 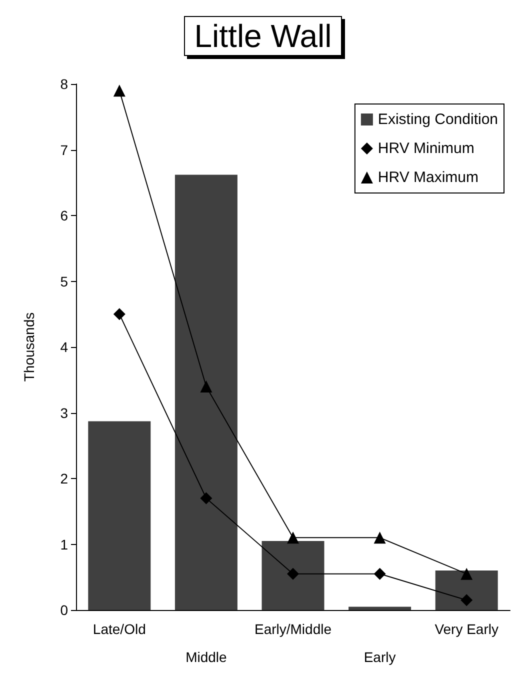 What do you see at coordinates (64, 610) in the screenshot?
I see `y-tick-label: 0` at bounding box center [64, 610].